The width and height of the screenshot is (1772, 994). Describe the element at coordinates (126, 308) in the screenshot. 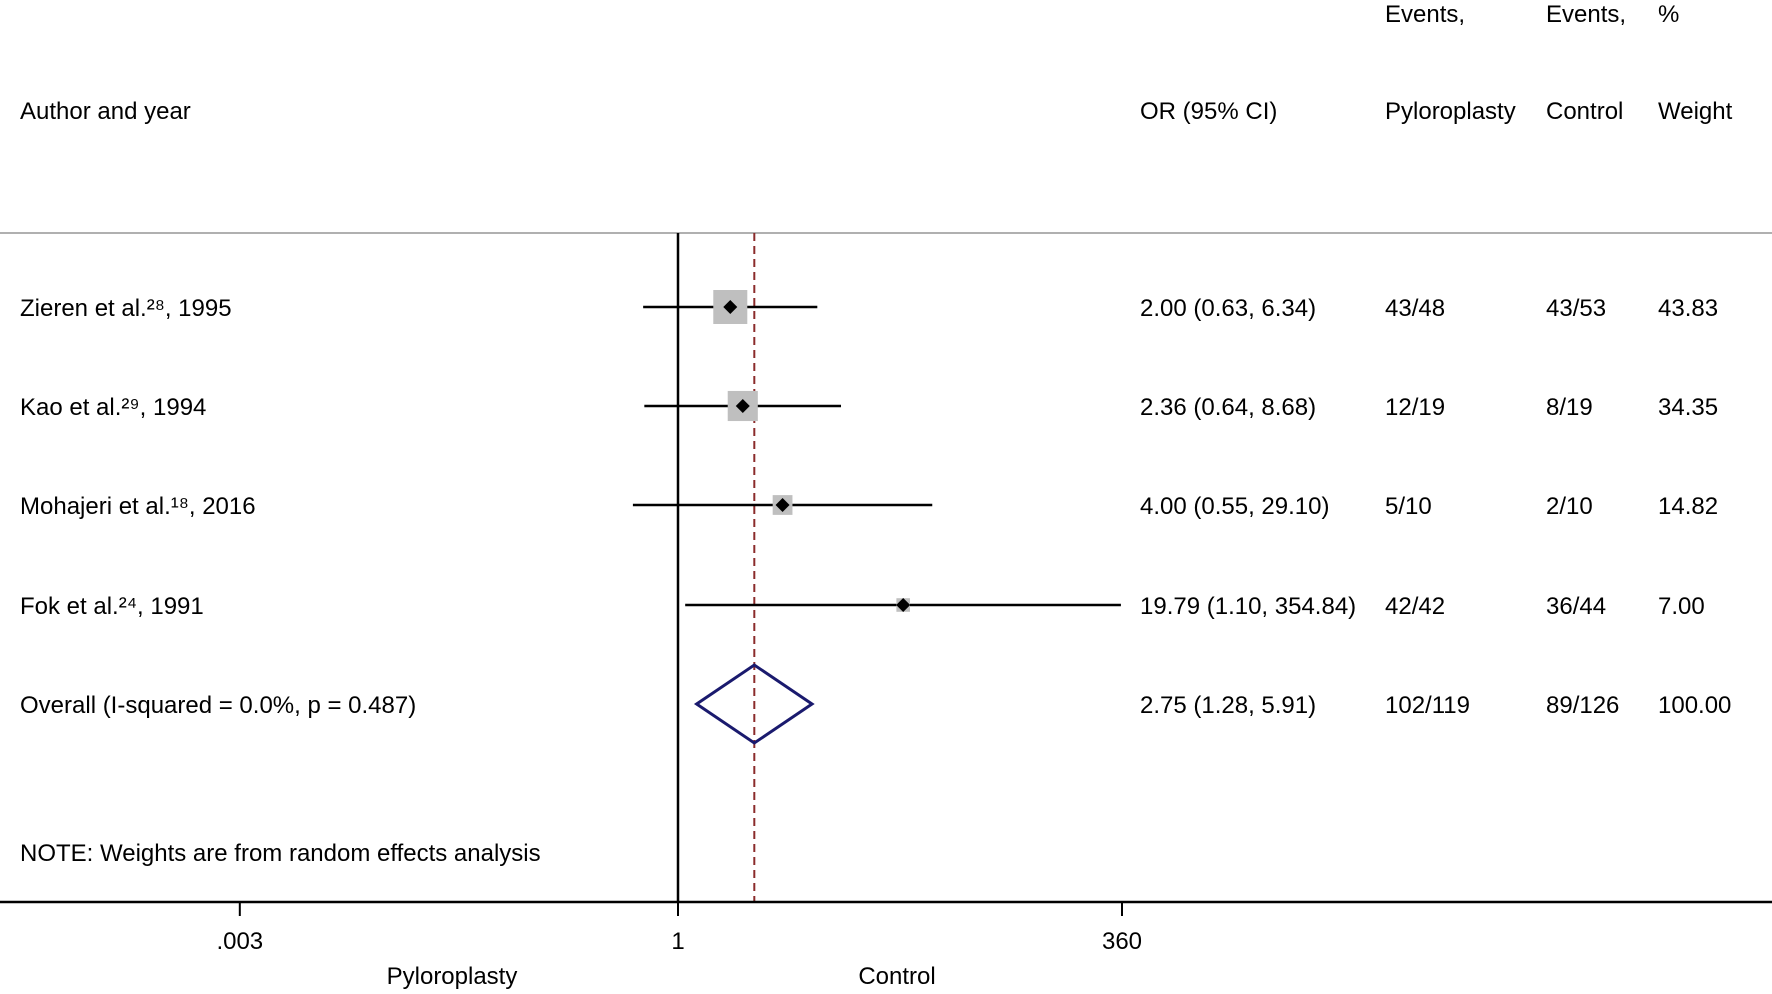

I see `study-label: Zieren et al.²⁸, 1995` at that location.